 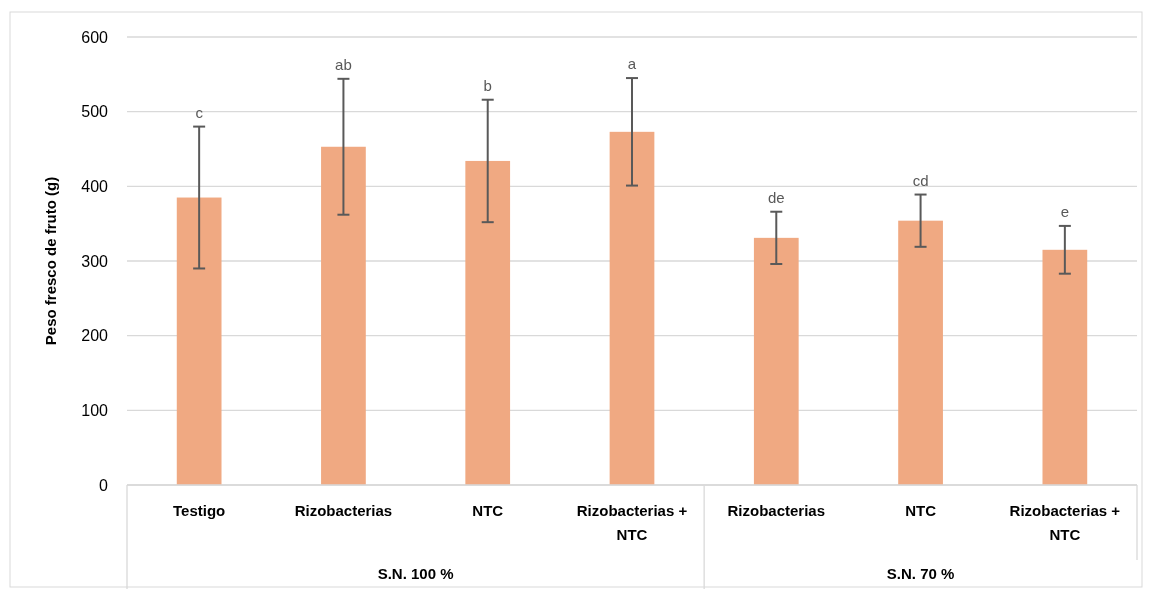 What do you see at coordinates (95, 410) in the screenshot?
I see `y-tick-label: 100` at bounding box center [95, 410].